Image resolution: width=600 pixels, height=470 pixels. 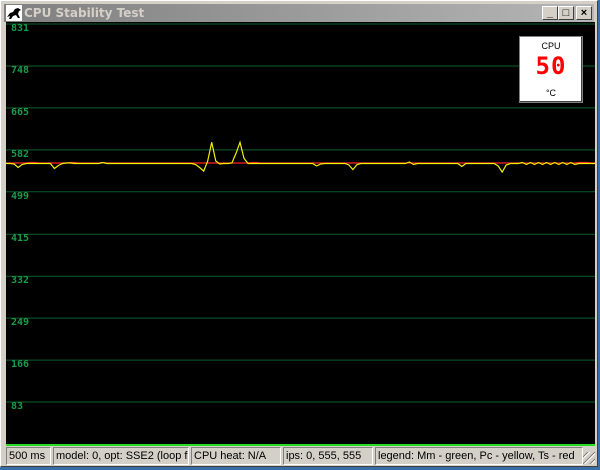 I want to click on resize-grip-icon, so click(x=589, y=458).